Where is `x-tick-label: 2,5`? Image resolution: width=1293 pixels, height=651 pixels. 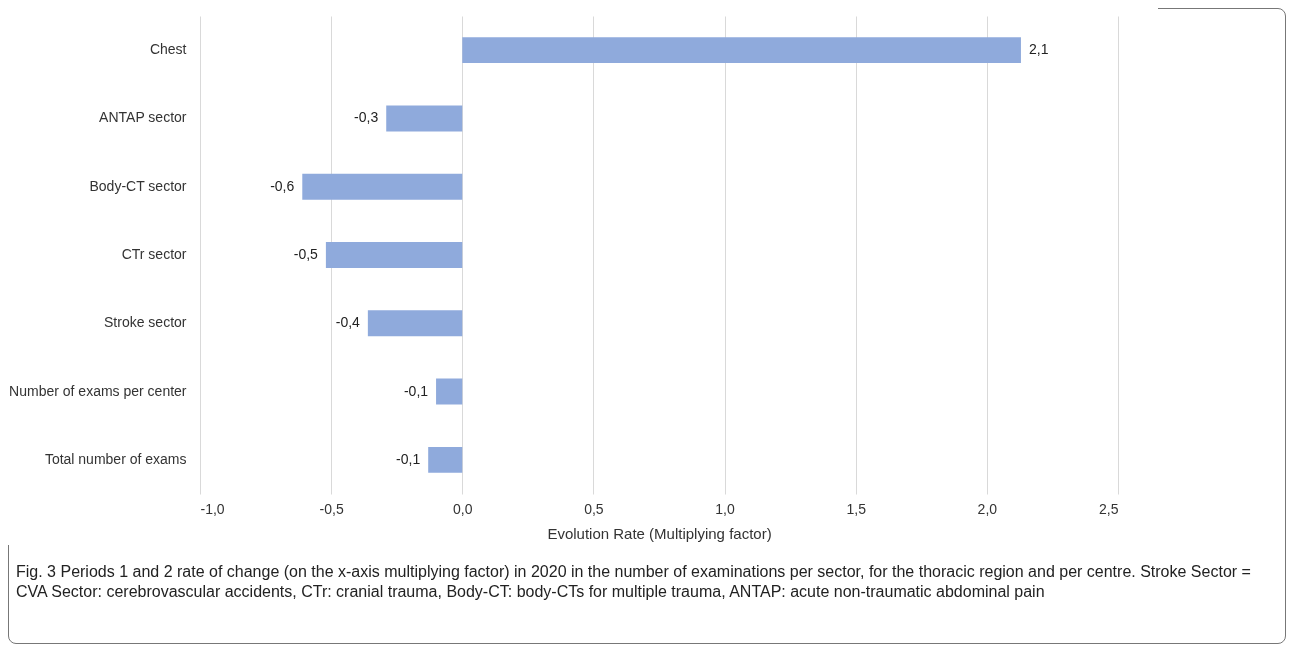
x-tick-label: 2,5 is located at coordinates (1109, 508).